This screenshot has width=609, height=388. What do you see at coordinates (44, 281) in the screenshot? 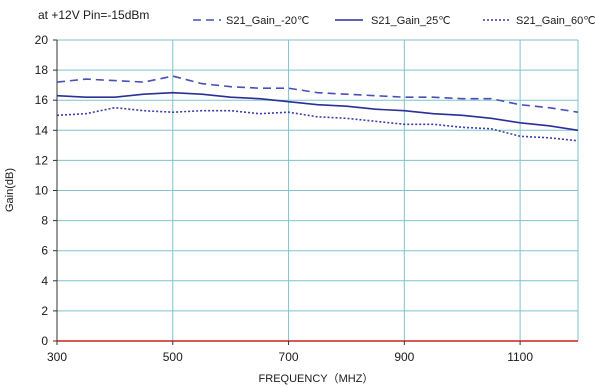
I see `y-tick-label: 4` at bounding box center [44, 281].